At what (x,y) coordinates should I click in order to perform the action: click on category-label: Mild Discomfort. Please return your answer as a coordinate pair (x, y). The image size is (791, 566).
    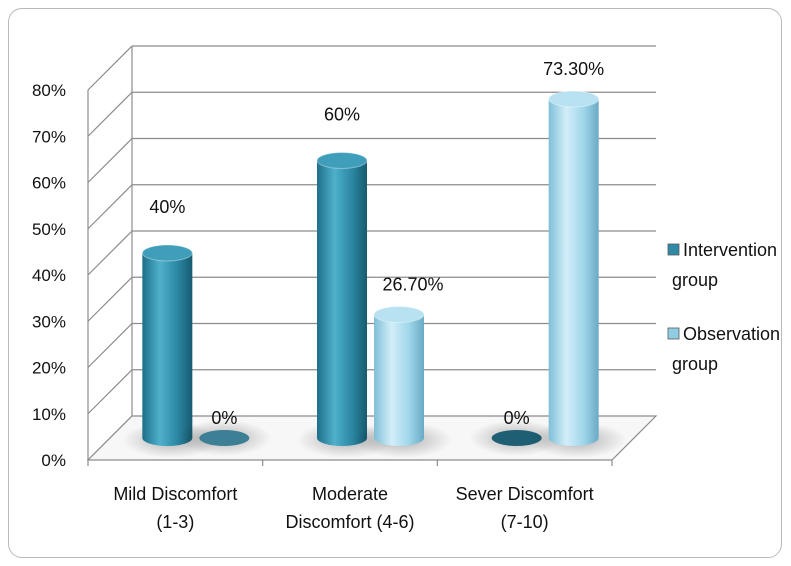
    Looking at the image, I should click on (175, 494).